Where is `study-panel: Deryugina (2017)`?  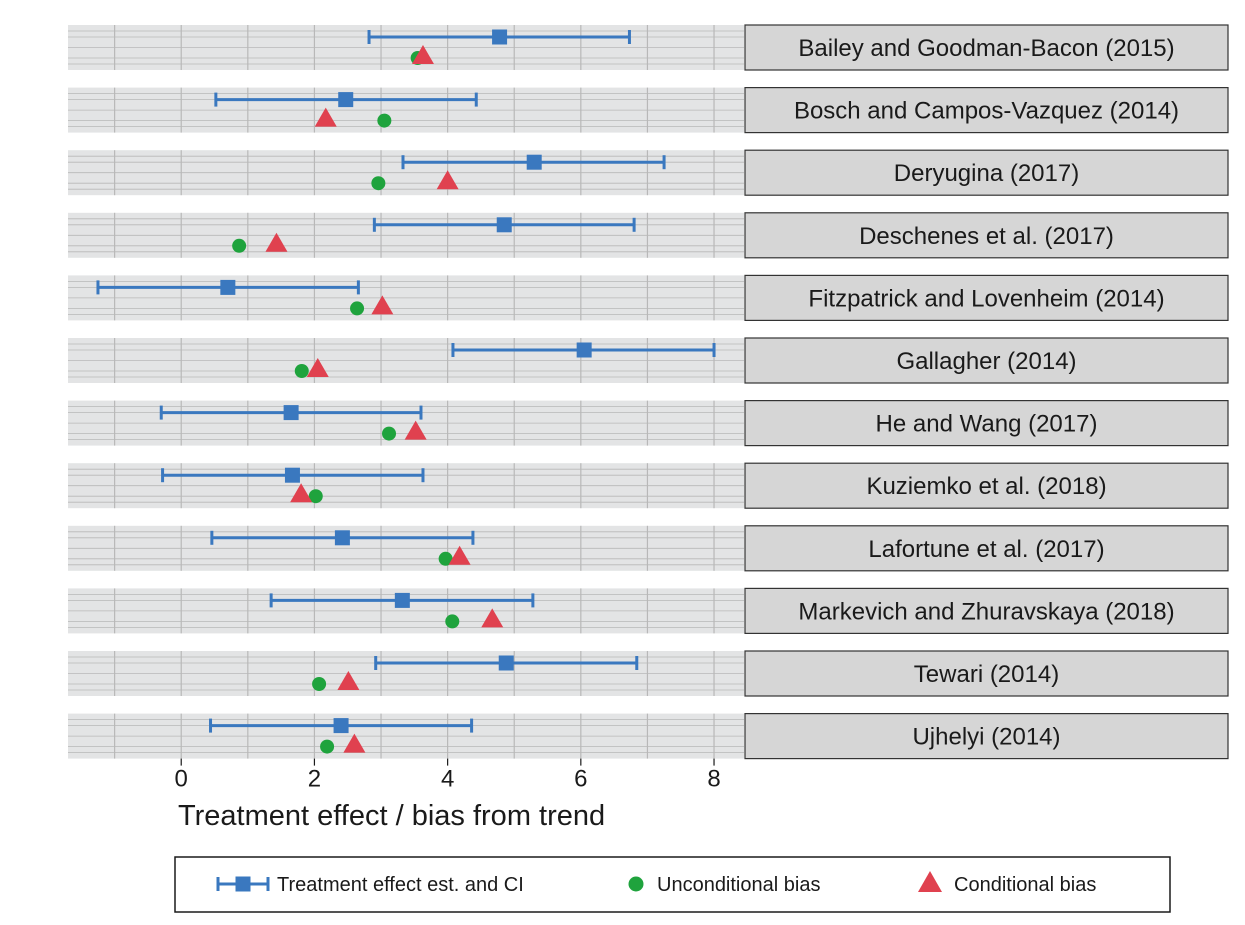 study-panel: Deryugina (2017) is located at coordinates (648, 172).